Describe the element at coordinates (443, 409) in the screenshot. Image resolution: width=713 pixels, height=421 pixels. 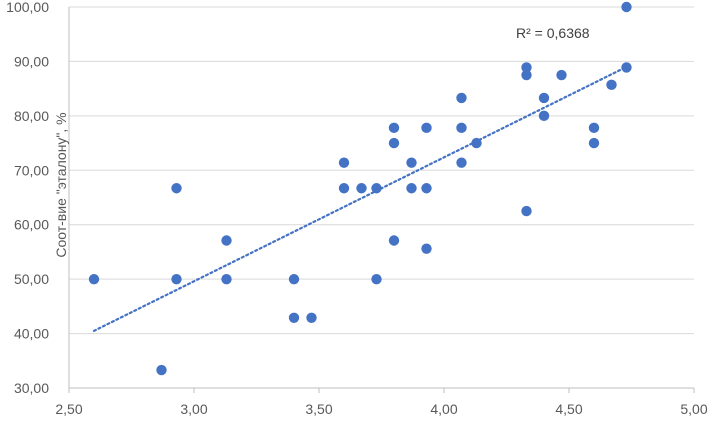
I see `x-tick-label: 4,00` at that location.